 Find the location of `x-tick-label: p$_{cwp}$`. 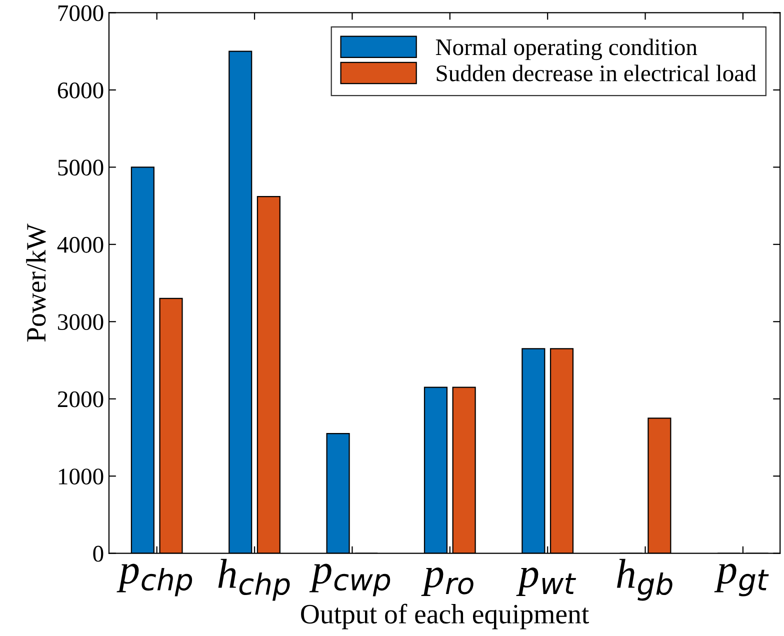

x-tick-label: p$_{cwp}$ is located at coordinates (349, 580).